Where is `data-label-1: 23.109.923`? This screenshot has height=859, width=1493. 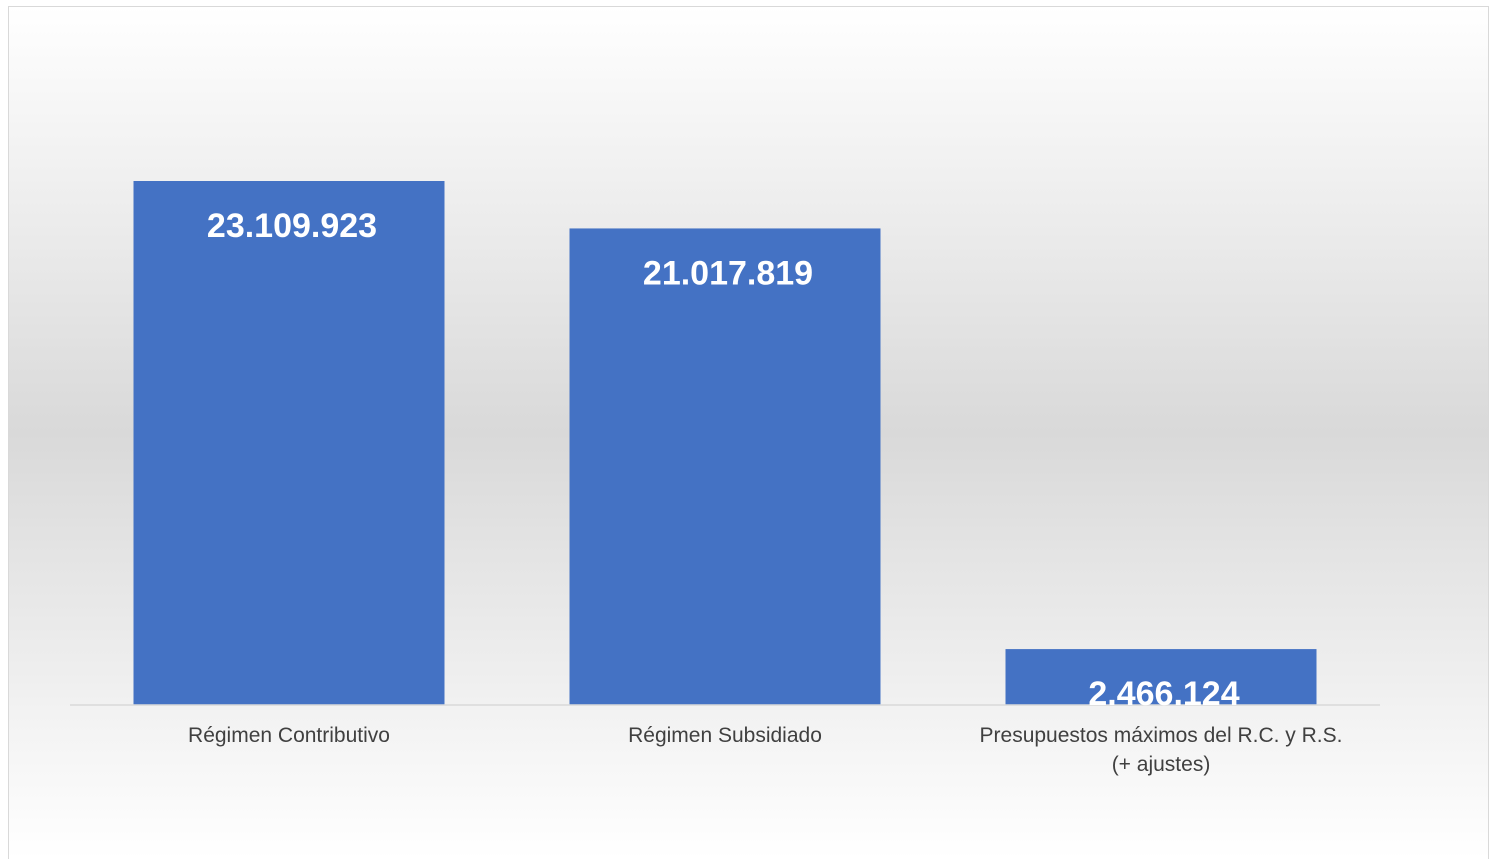
data-label-1: 23.109.923 is located at coordinates (292, 226).